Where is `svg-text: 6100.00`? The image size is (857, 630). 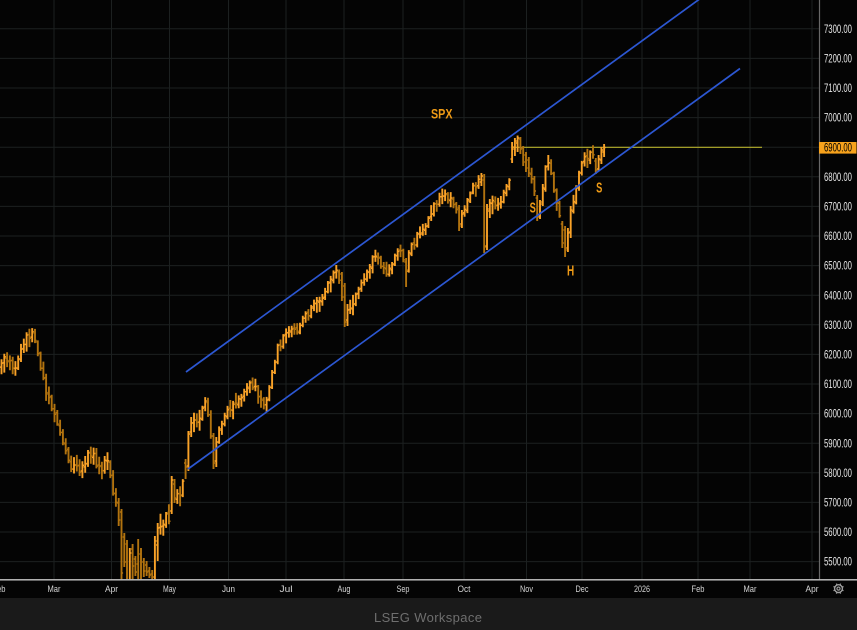
svg-text: 6100.00 is located at coordinates (838, 385).